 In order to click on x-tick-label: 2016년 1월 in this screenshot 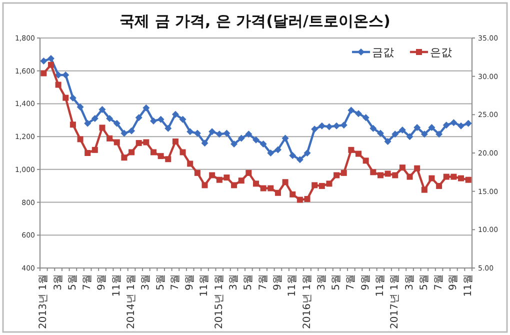, I will do `click(307, 301)`.